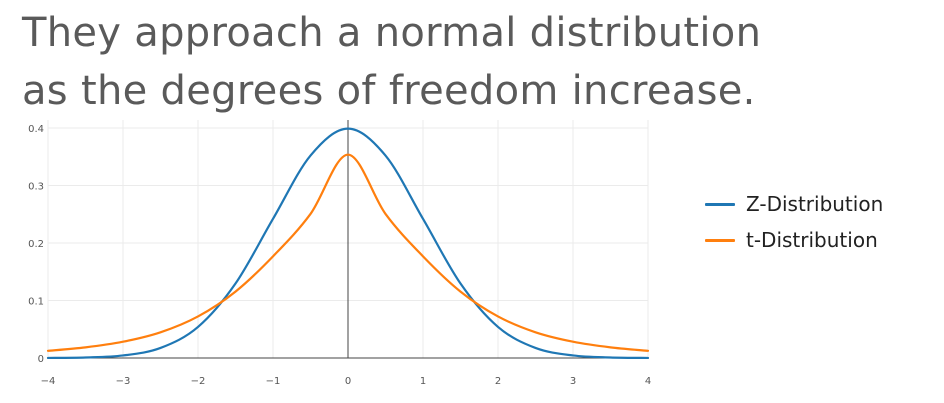 The image size is (944, 403). I want to click on x-tick-label: 3, so click(573, 381).